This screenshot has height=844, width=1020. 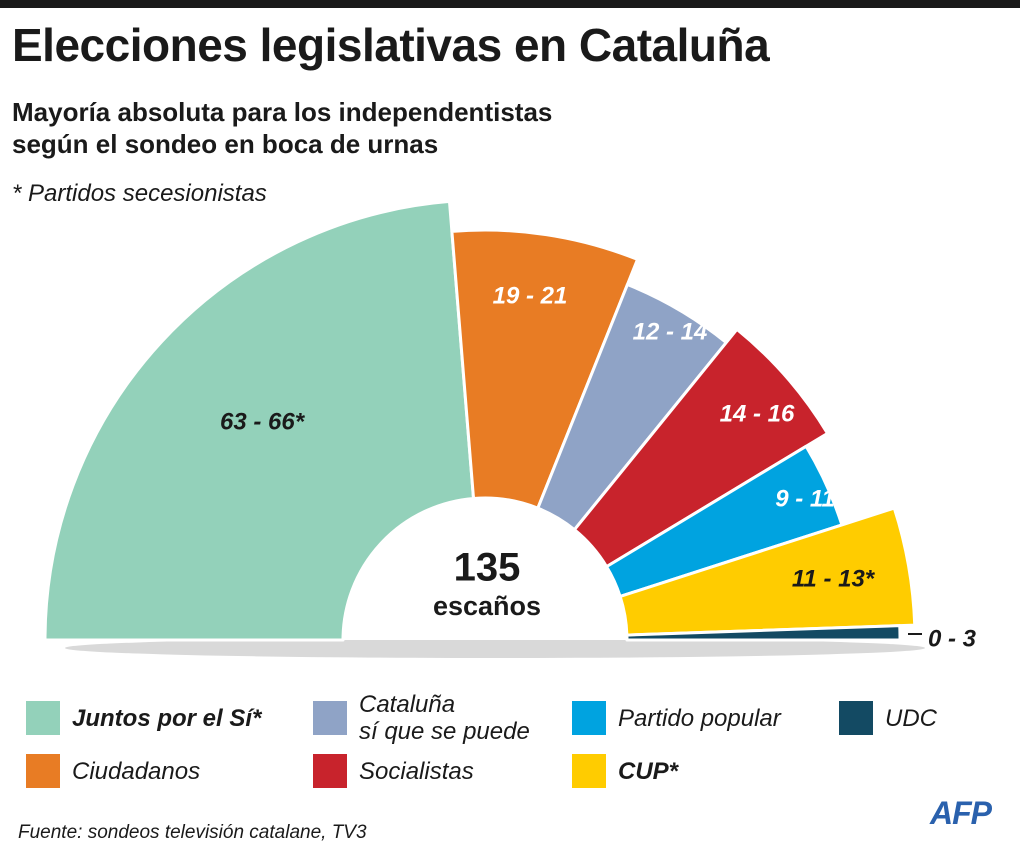 I want to click on chart-shadow, so click(x=495, y=648).